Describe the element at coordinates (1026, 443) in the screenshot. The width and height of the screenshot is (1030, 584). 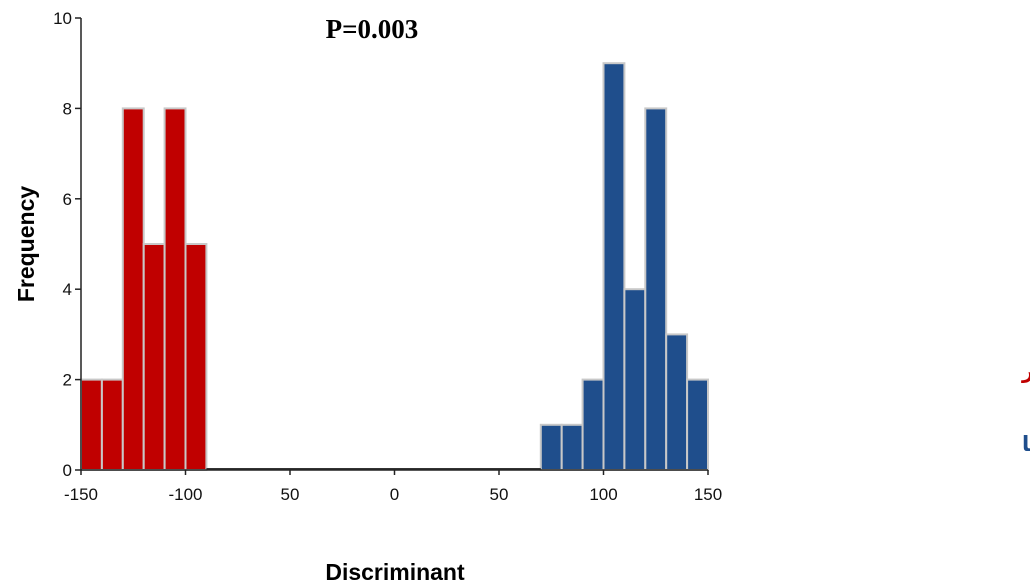
I see `legend-label-artemia: تغذیه شده با ناپلی آرتمیا` at that location.